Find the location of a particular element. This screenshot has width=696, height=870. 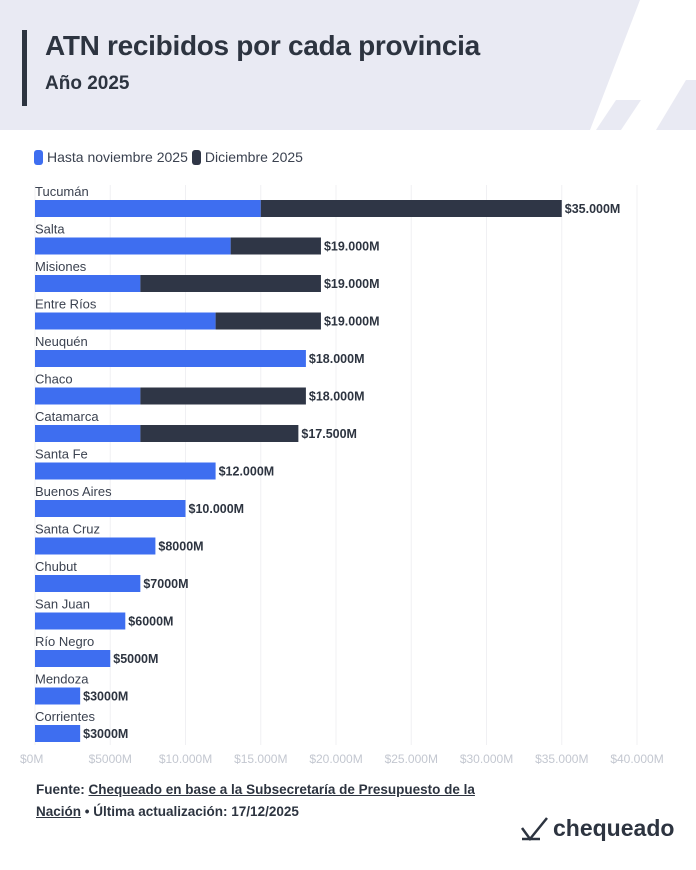

chequeado-logo: chequeado is located at coordinates (597, 828).